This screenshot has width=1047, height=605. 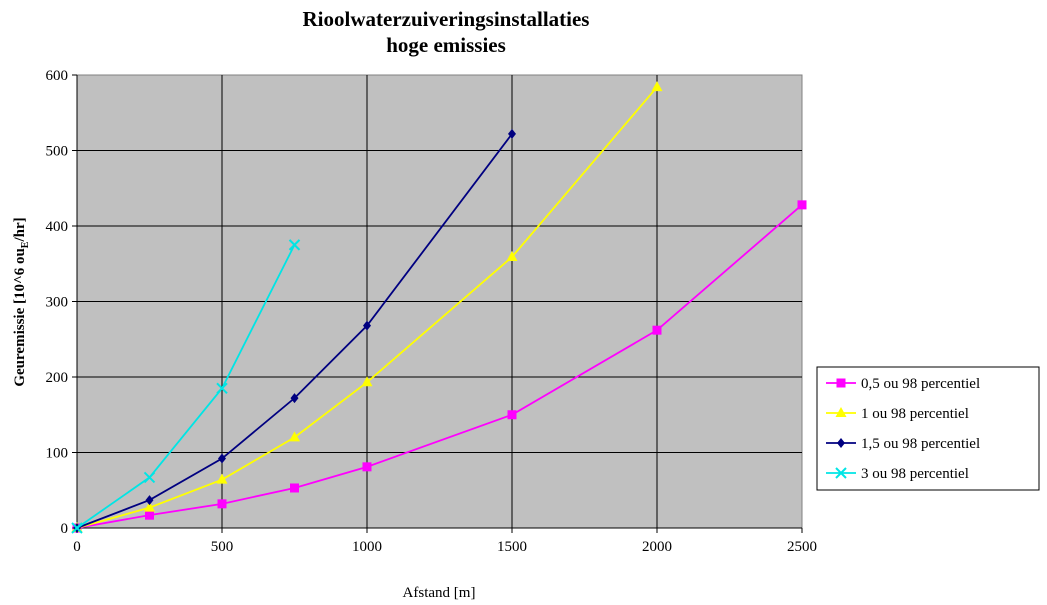 What do you see at coordinates (920, 384) in the screenshot?
I see `legend-label: 0,5 ou 98 percentiel` at bounding box center [920, 384].